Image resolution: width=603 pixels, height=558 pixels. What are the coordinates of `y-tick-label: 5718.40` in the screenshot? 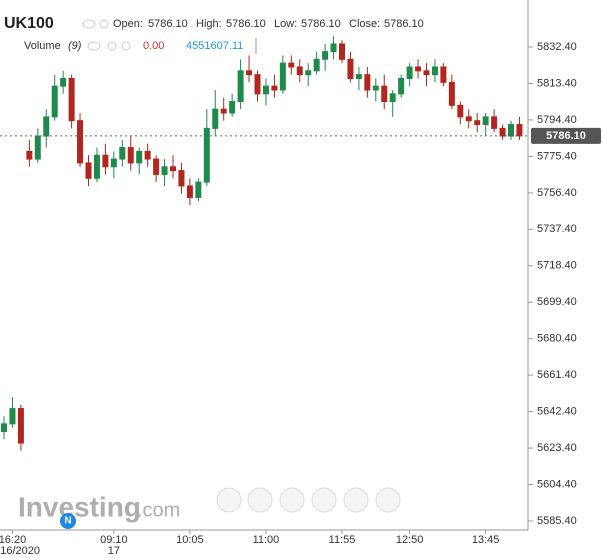 It's located at (557, 266).